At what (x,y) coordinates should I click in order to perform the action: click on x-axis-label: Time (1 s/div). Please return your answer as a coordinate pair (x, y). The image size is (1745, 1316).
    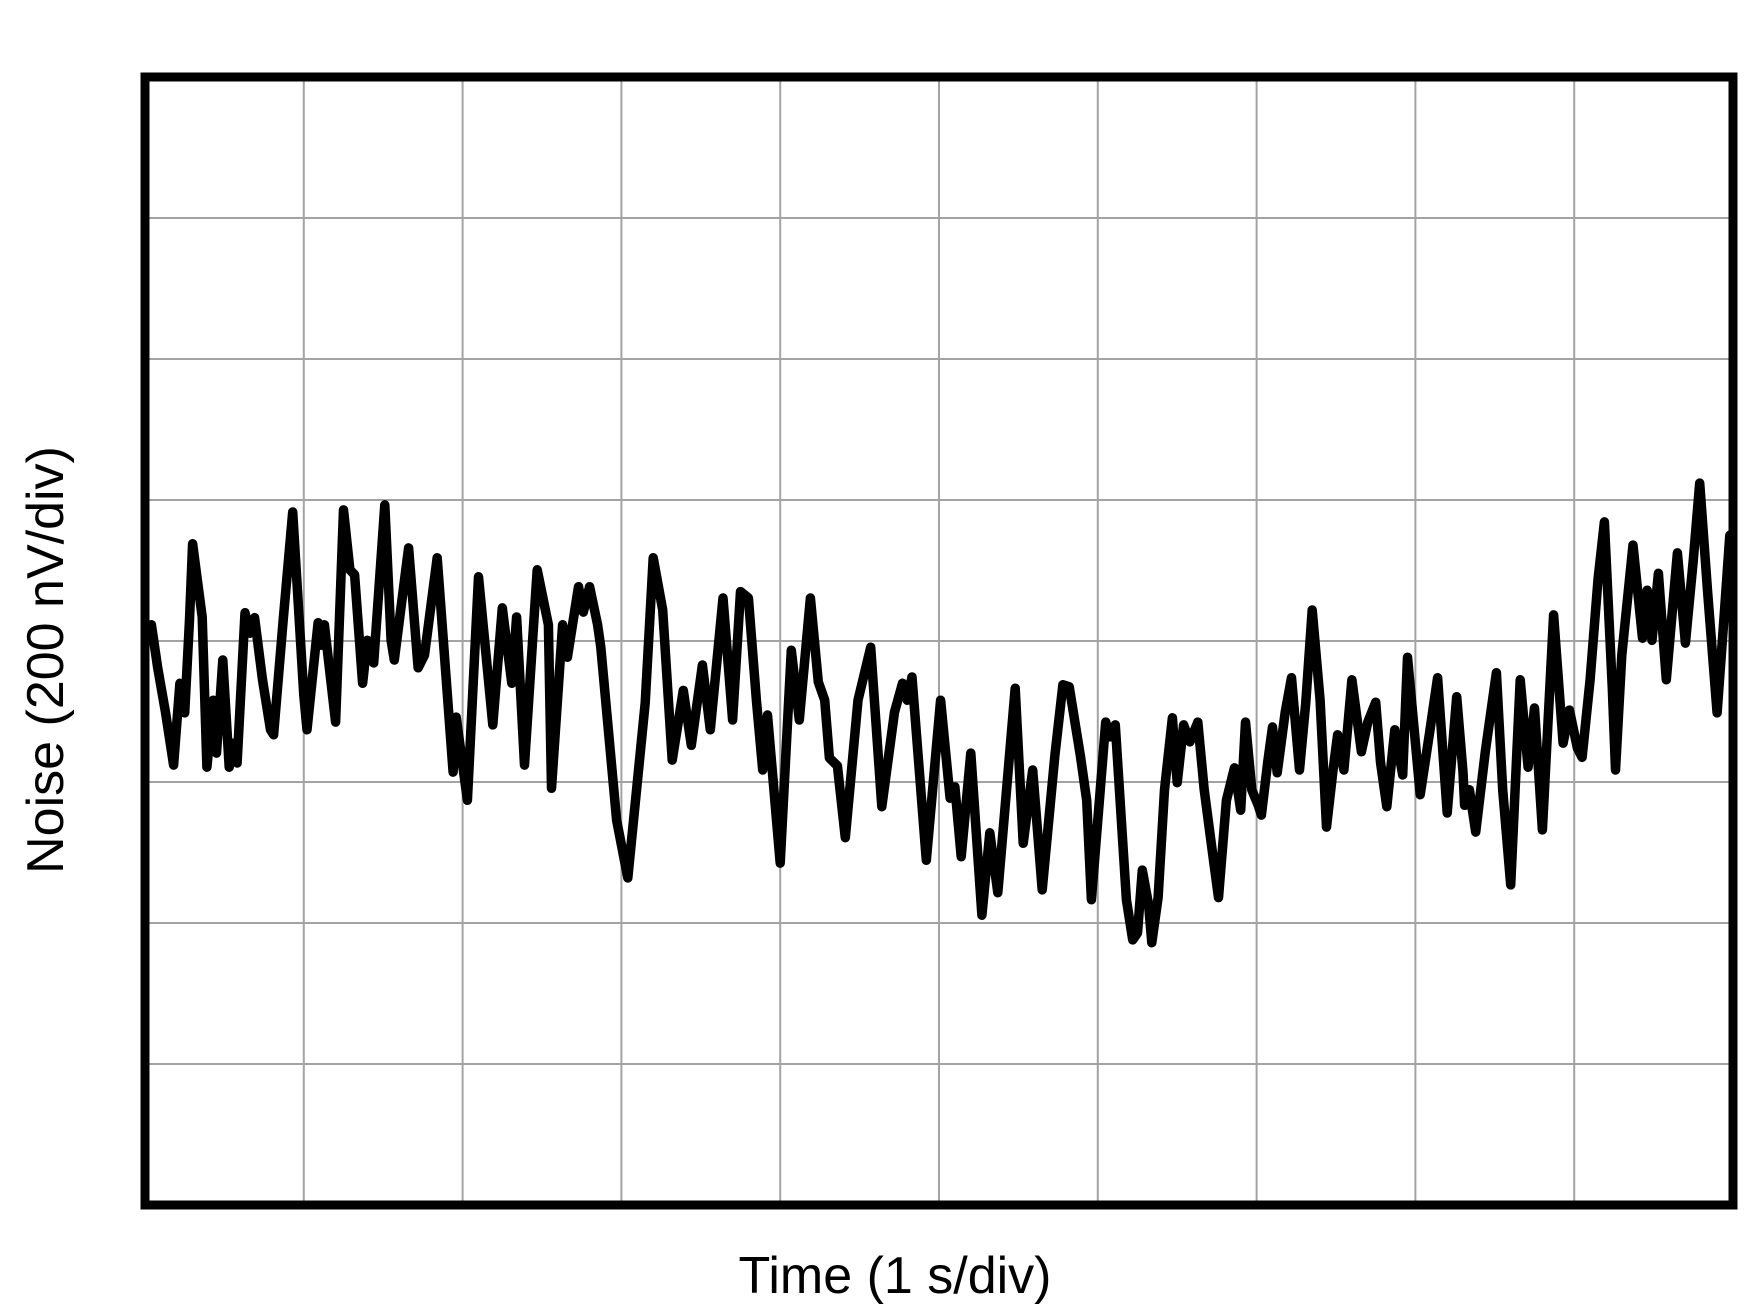
    Looking at the image, I should click on (895, 1276).